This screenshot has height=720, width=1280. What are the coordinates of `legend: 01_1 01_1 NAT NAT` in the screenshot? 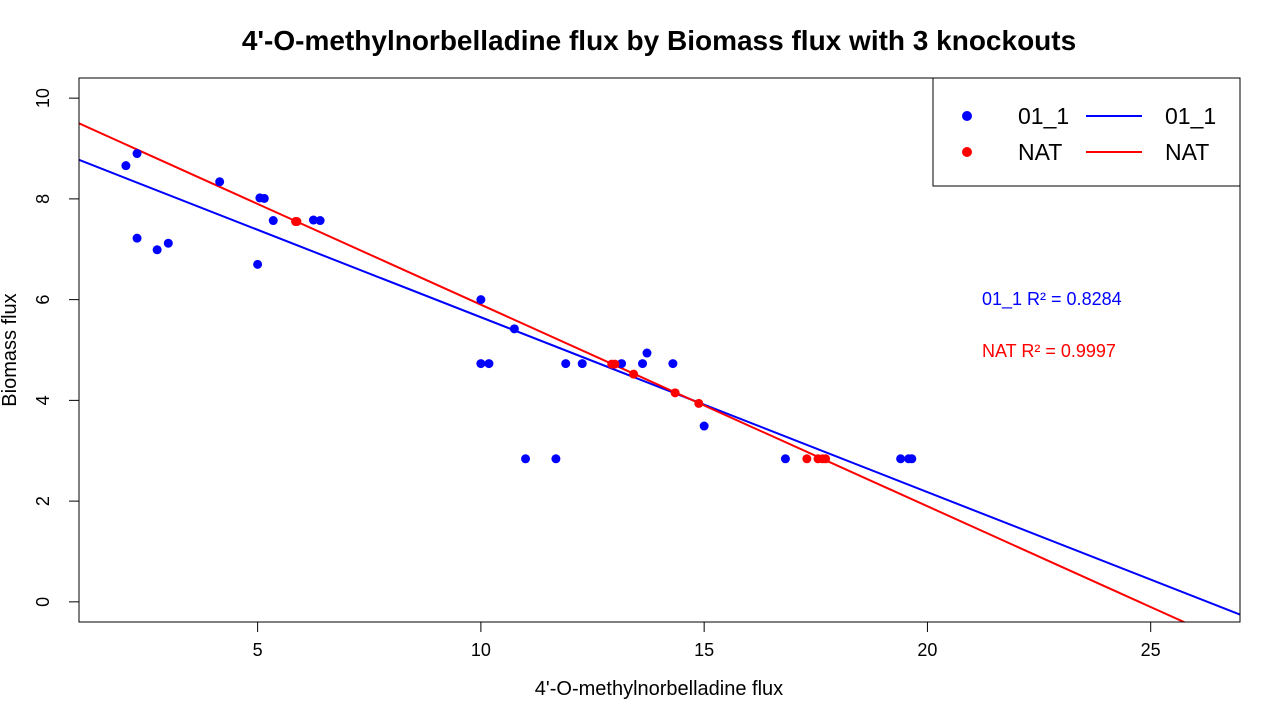 It's located at (1086, 132).